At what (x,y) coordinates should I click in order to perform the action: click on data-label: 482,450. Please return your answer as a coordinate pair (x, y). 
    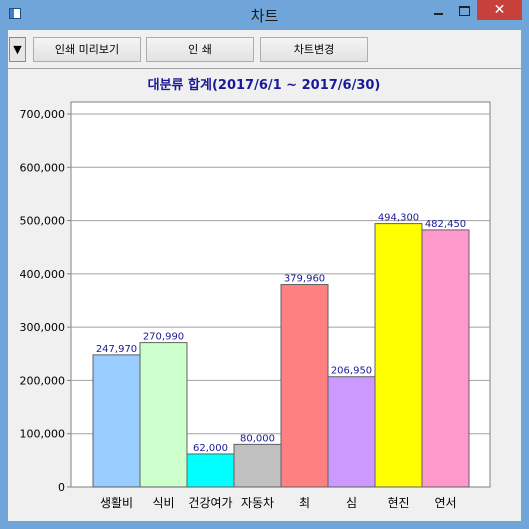
    Looking at the image, I should click on (445, 224).